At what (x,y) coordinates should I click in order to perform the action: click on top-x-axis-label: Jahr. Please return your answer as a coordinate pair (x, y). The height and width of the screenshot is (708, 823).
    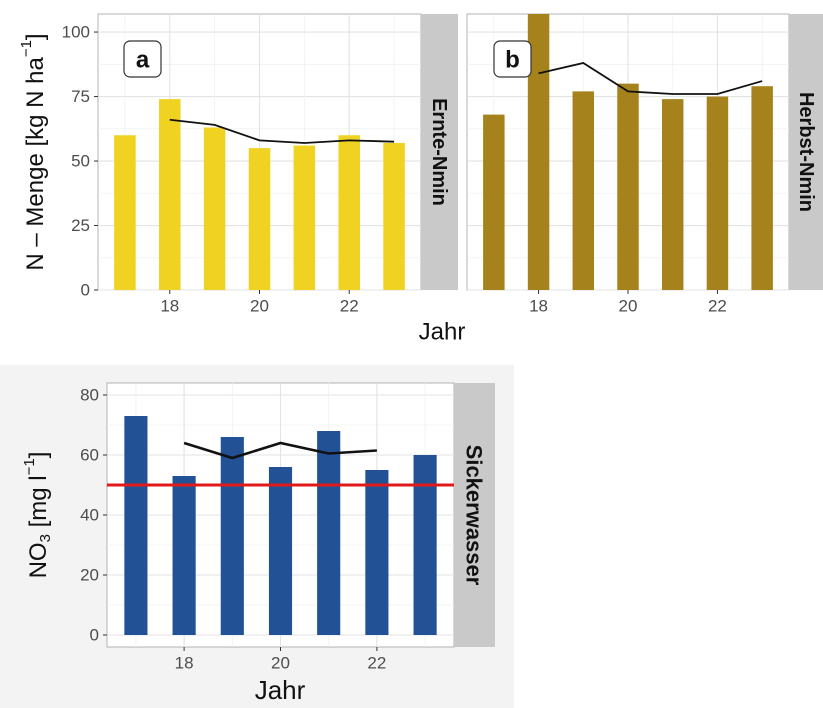
    Looking at the image, I should click on (442, 332).